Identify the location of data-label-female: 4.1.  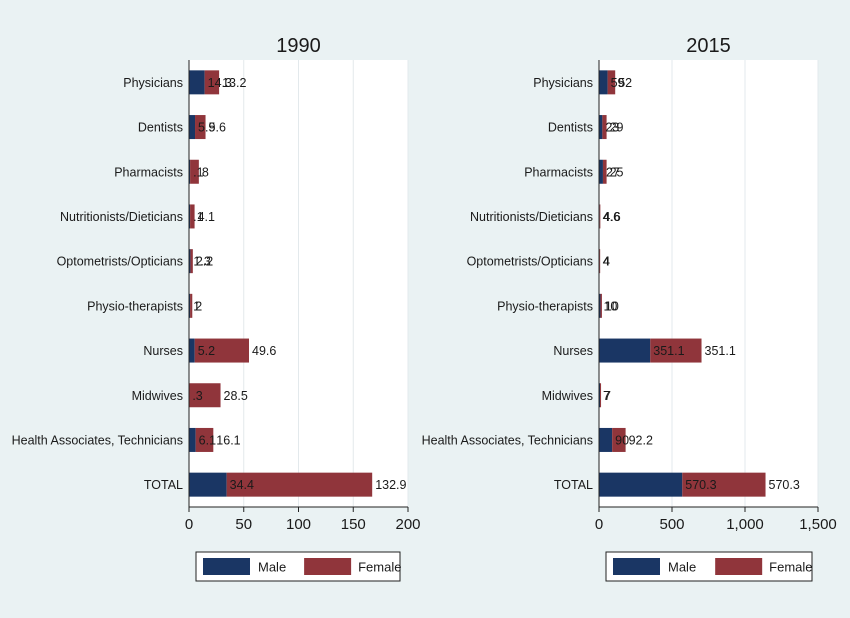
(206, 217).